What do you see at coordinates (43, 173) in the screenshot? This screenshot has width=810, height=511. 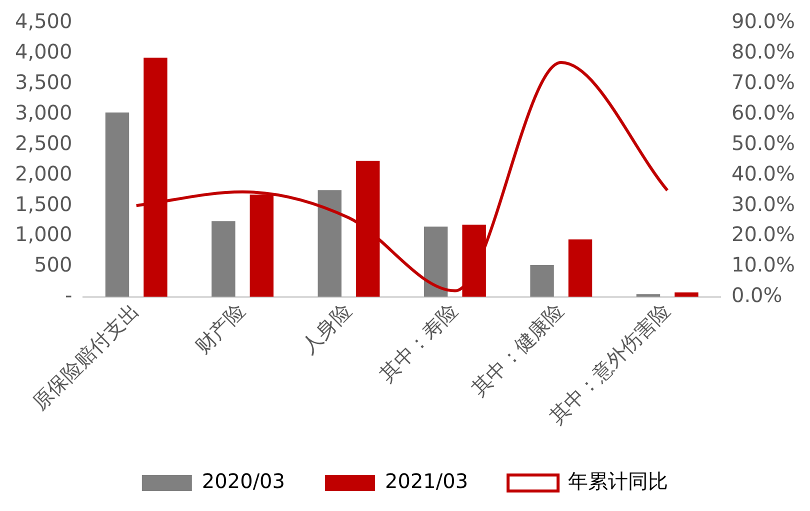 I see `y-tick-label: 2,000` at bounding box center [43, 173].